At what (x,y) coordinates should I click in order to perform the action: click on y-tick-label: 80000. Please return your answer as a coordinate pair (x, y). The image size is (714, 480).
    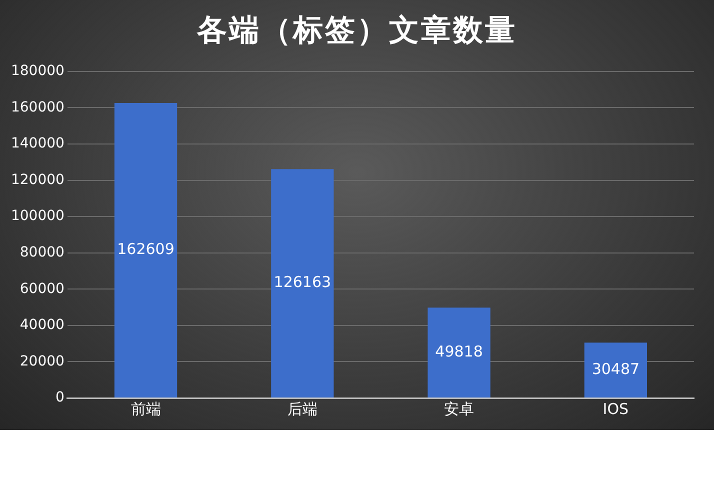
    Looking at the image, I should click on (42, 252).